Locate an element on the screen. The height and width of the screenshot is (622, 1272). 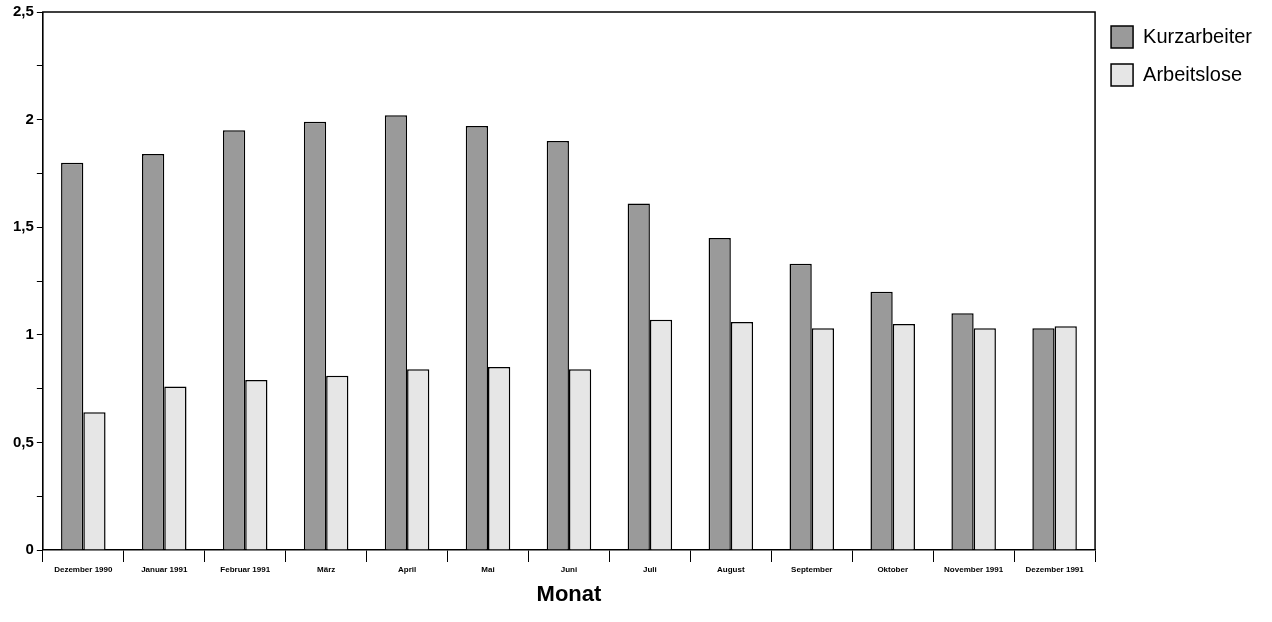
y-tick-label: 1,5 is located at coordinates (23, 226).